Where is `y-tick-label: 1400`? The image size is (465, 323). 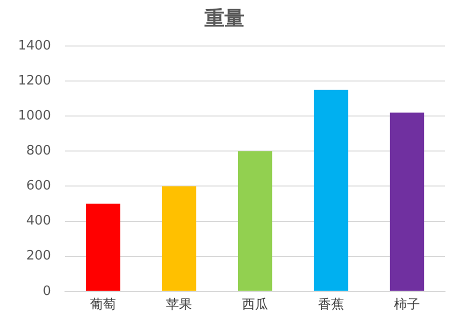
y-tick-label: 1400 is located at coordinates (35, 46).